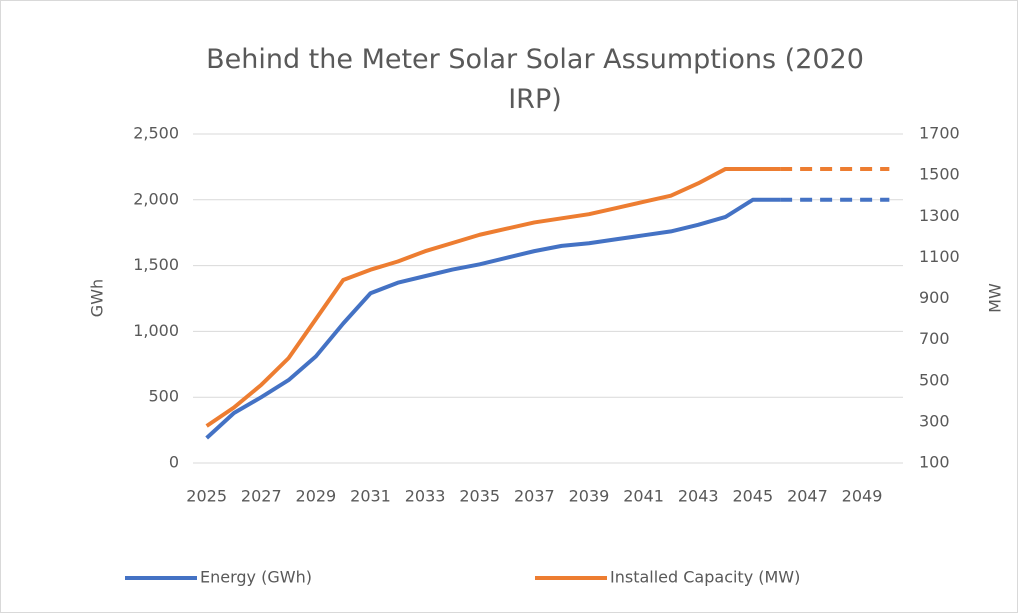 The image size is (1018, 613). I want to click on x-tick-label: 2039, so click(589, 496).